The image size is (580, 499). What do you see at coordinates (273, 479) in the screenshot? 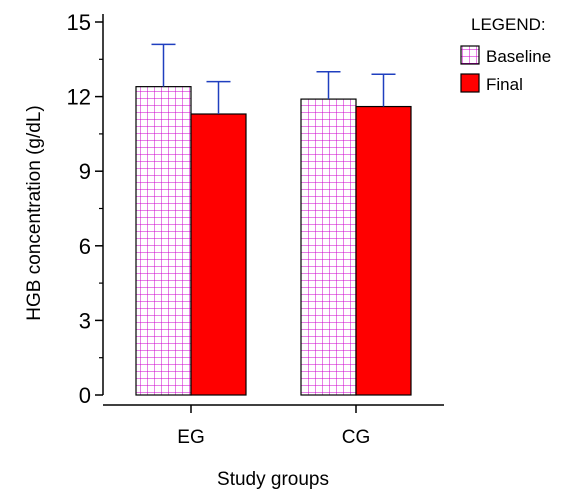
I see `x-axis-title: Study groups` at bounding box center [273, 479].